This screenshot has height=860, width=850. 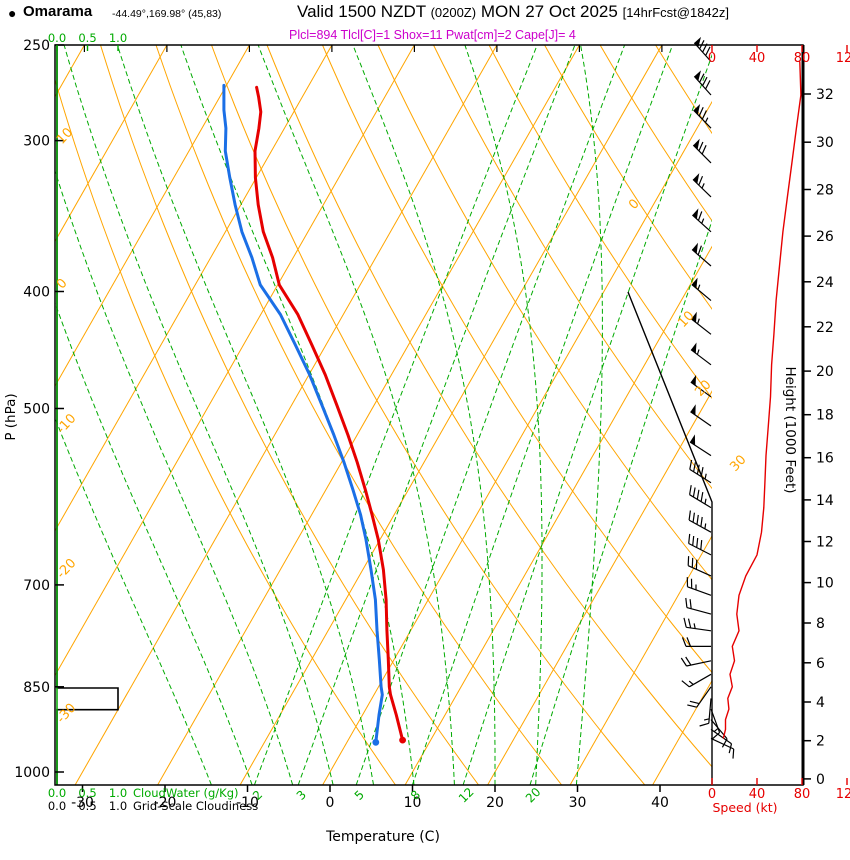 I want to click on temperature-curve, so click(x=329, y=414).